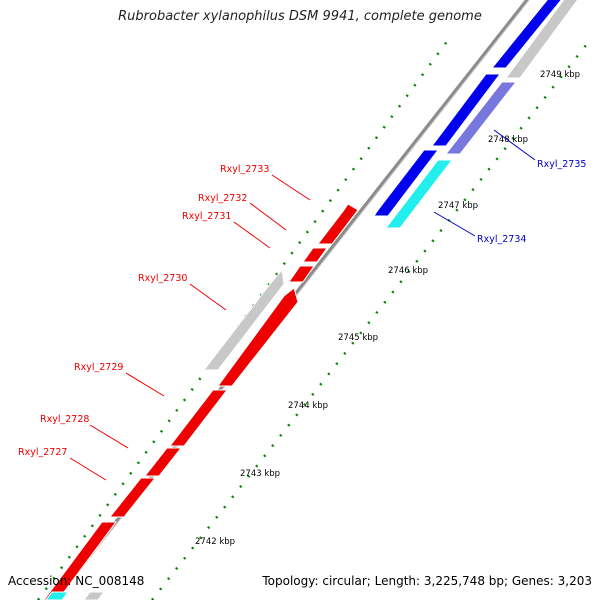  I want to click on gene-top-gray, so click(543, 39).